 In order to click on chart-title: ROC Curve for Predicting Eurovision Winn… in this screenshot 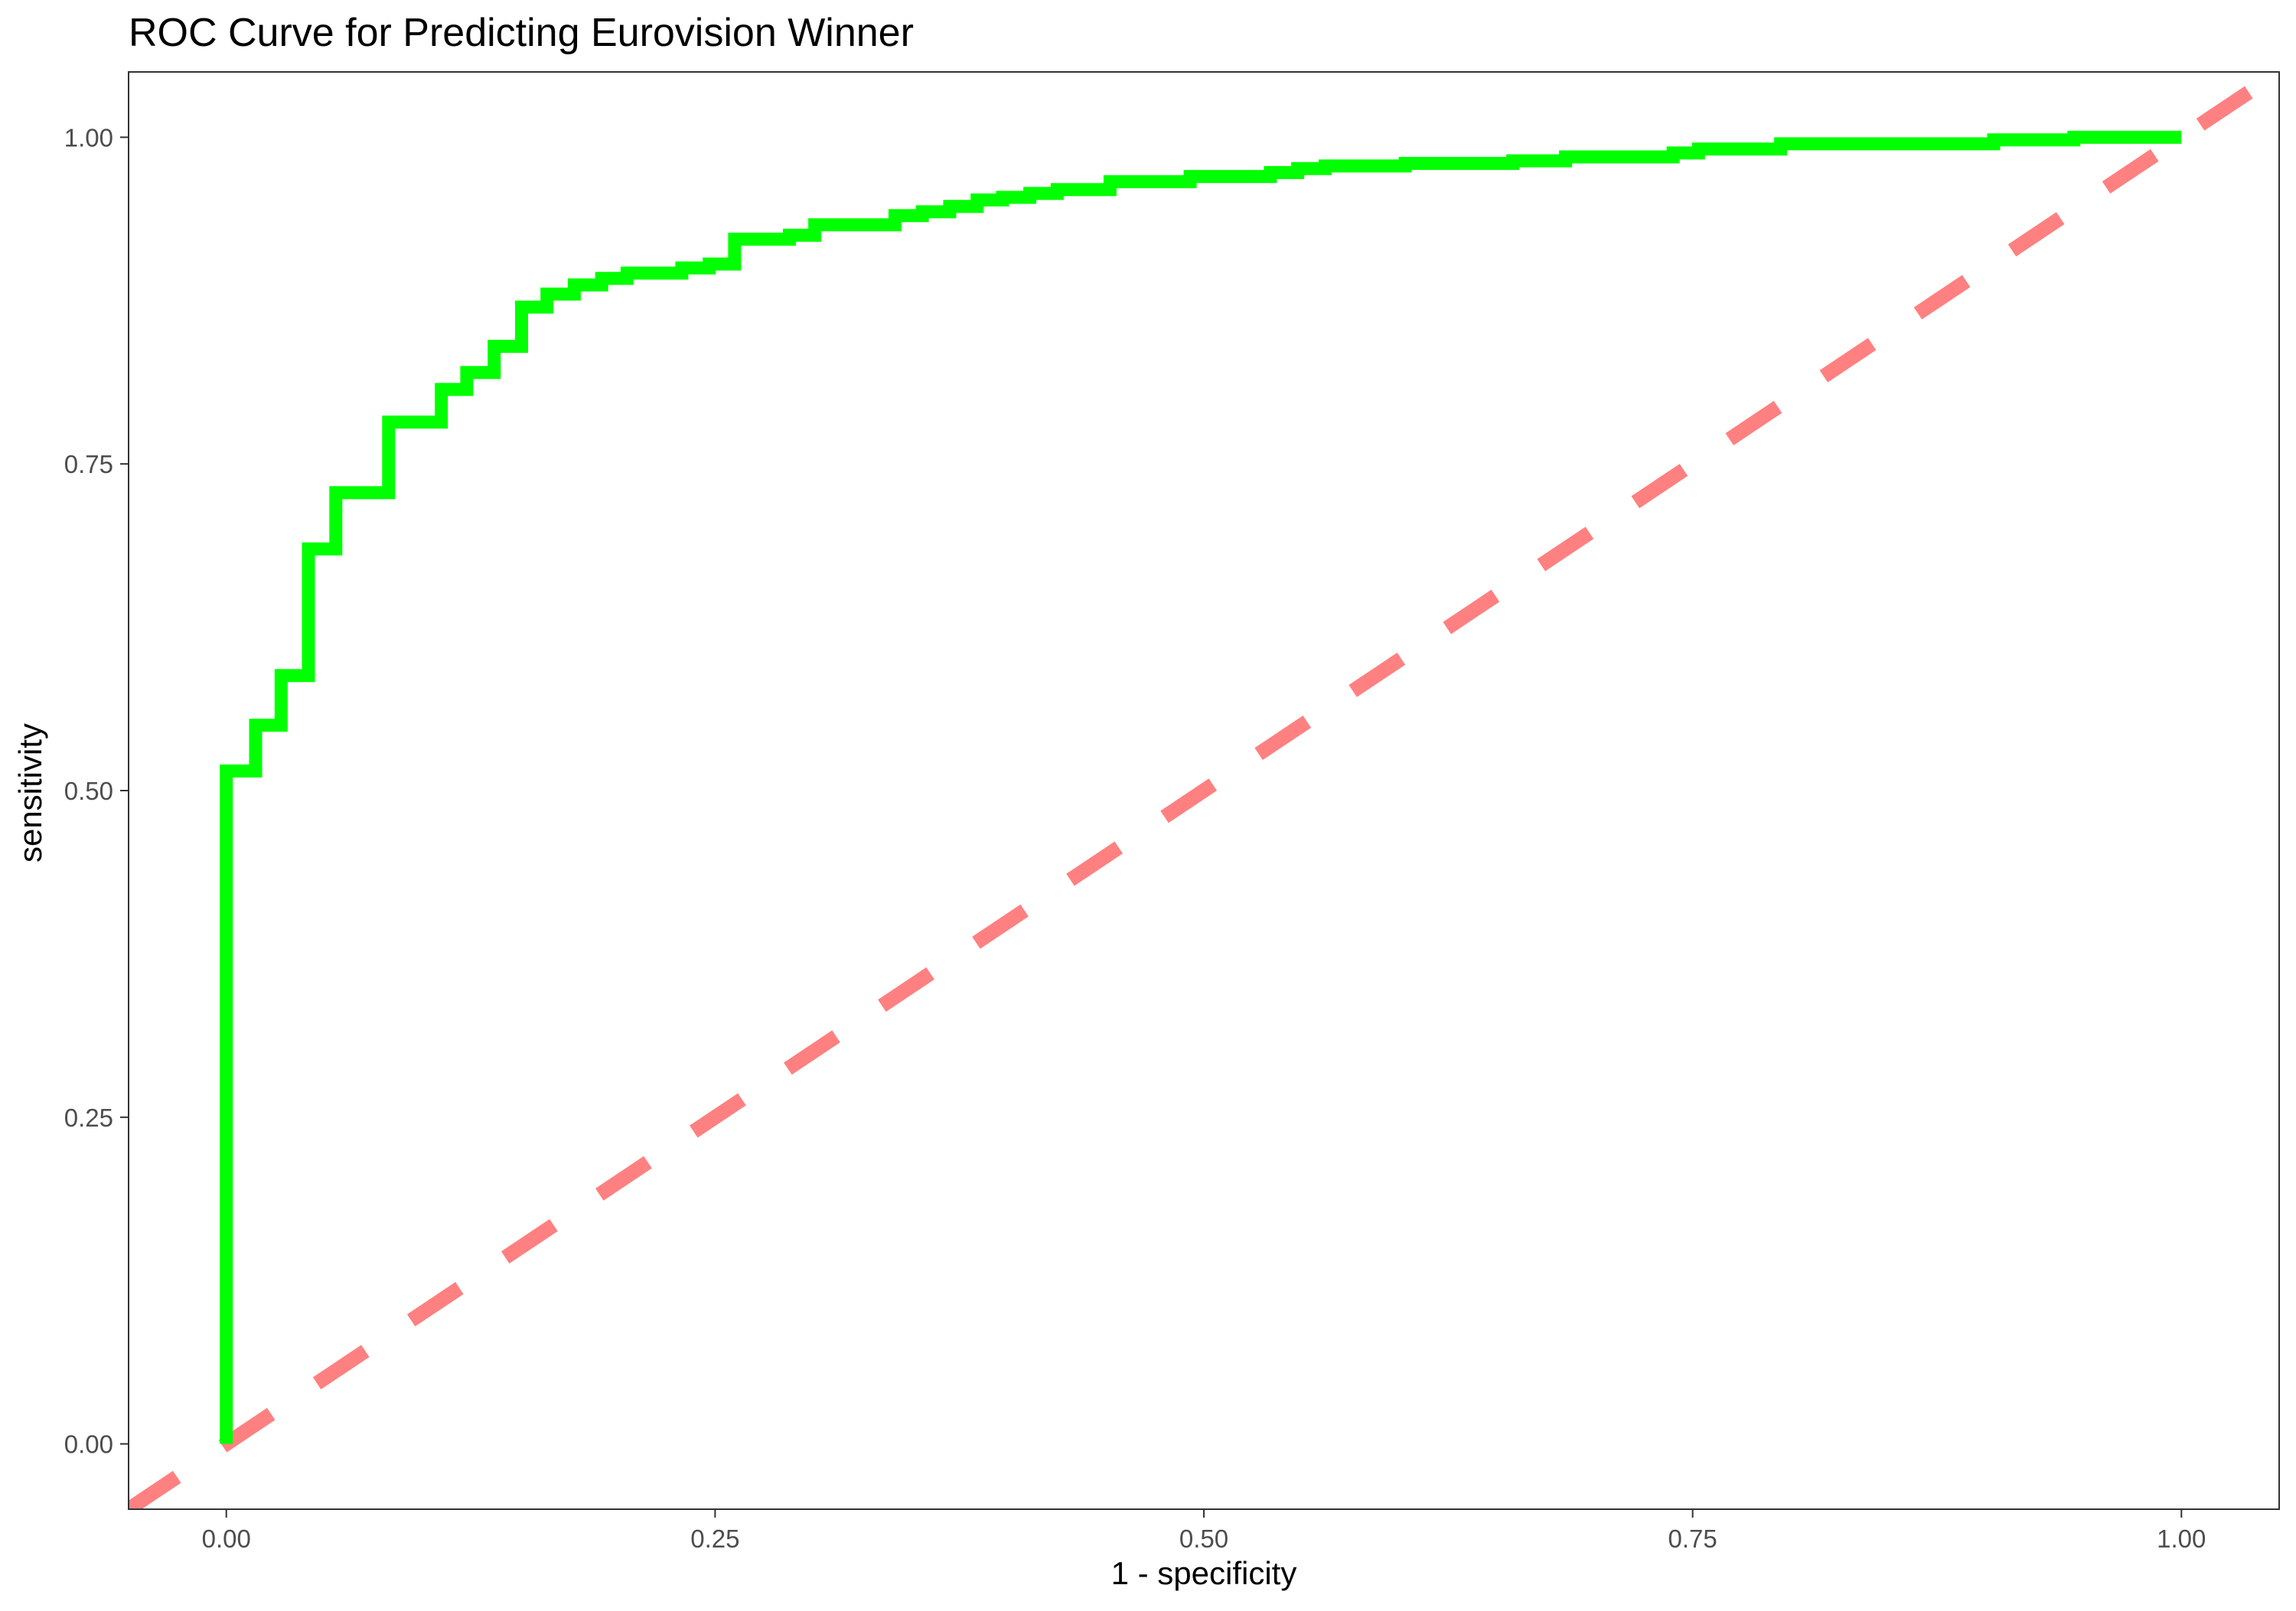, I will do `click(521, 33)`.